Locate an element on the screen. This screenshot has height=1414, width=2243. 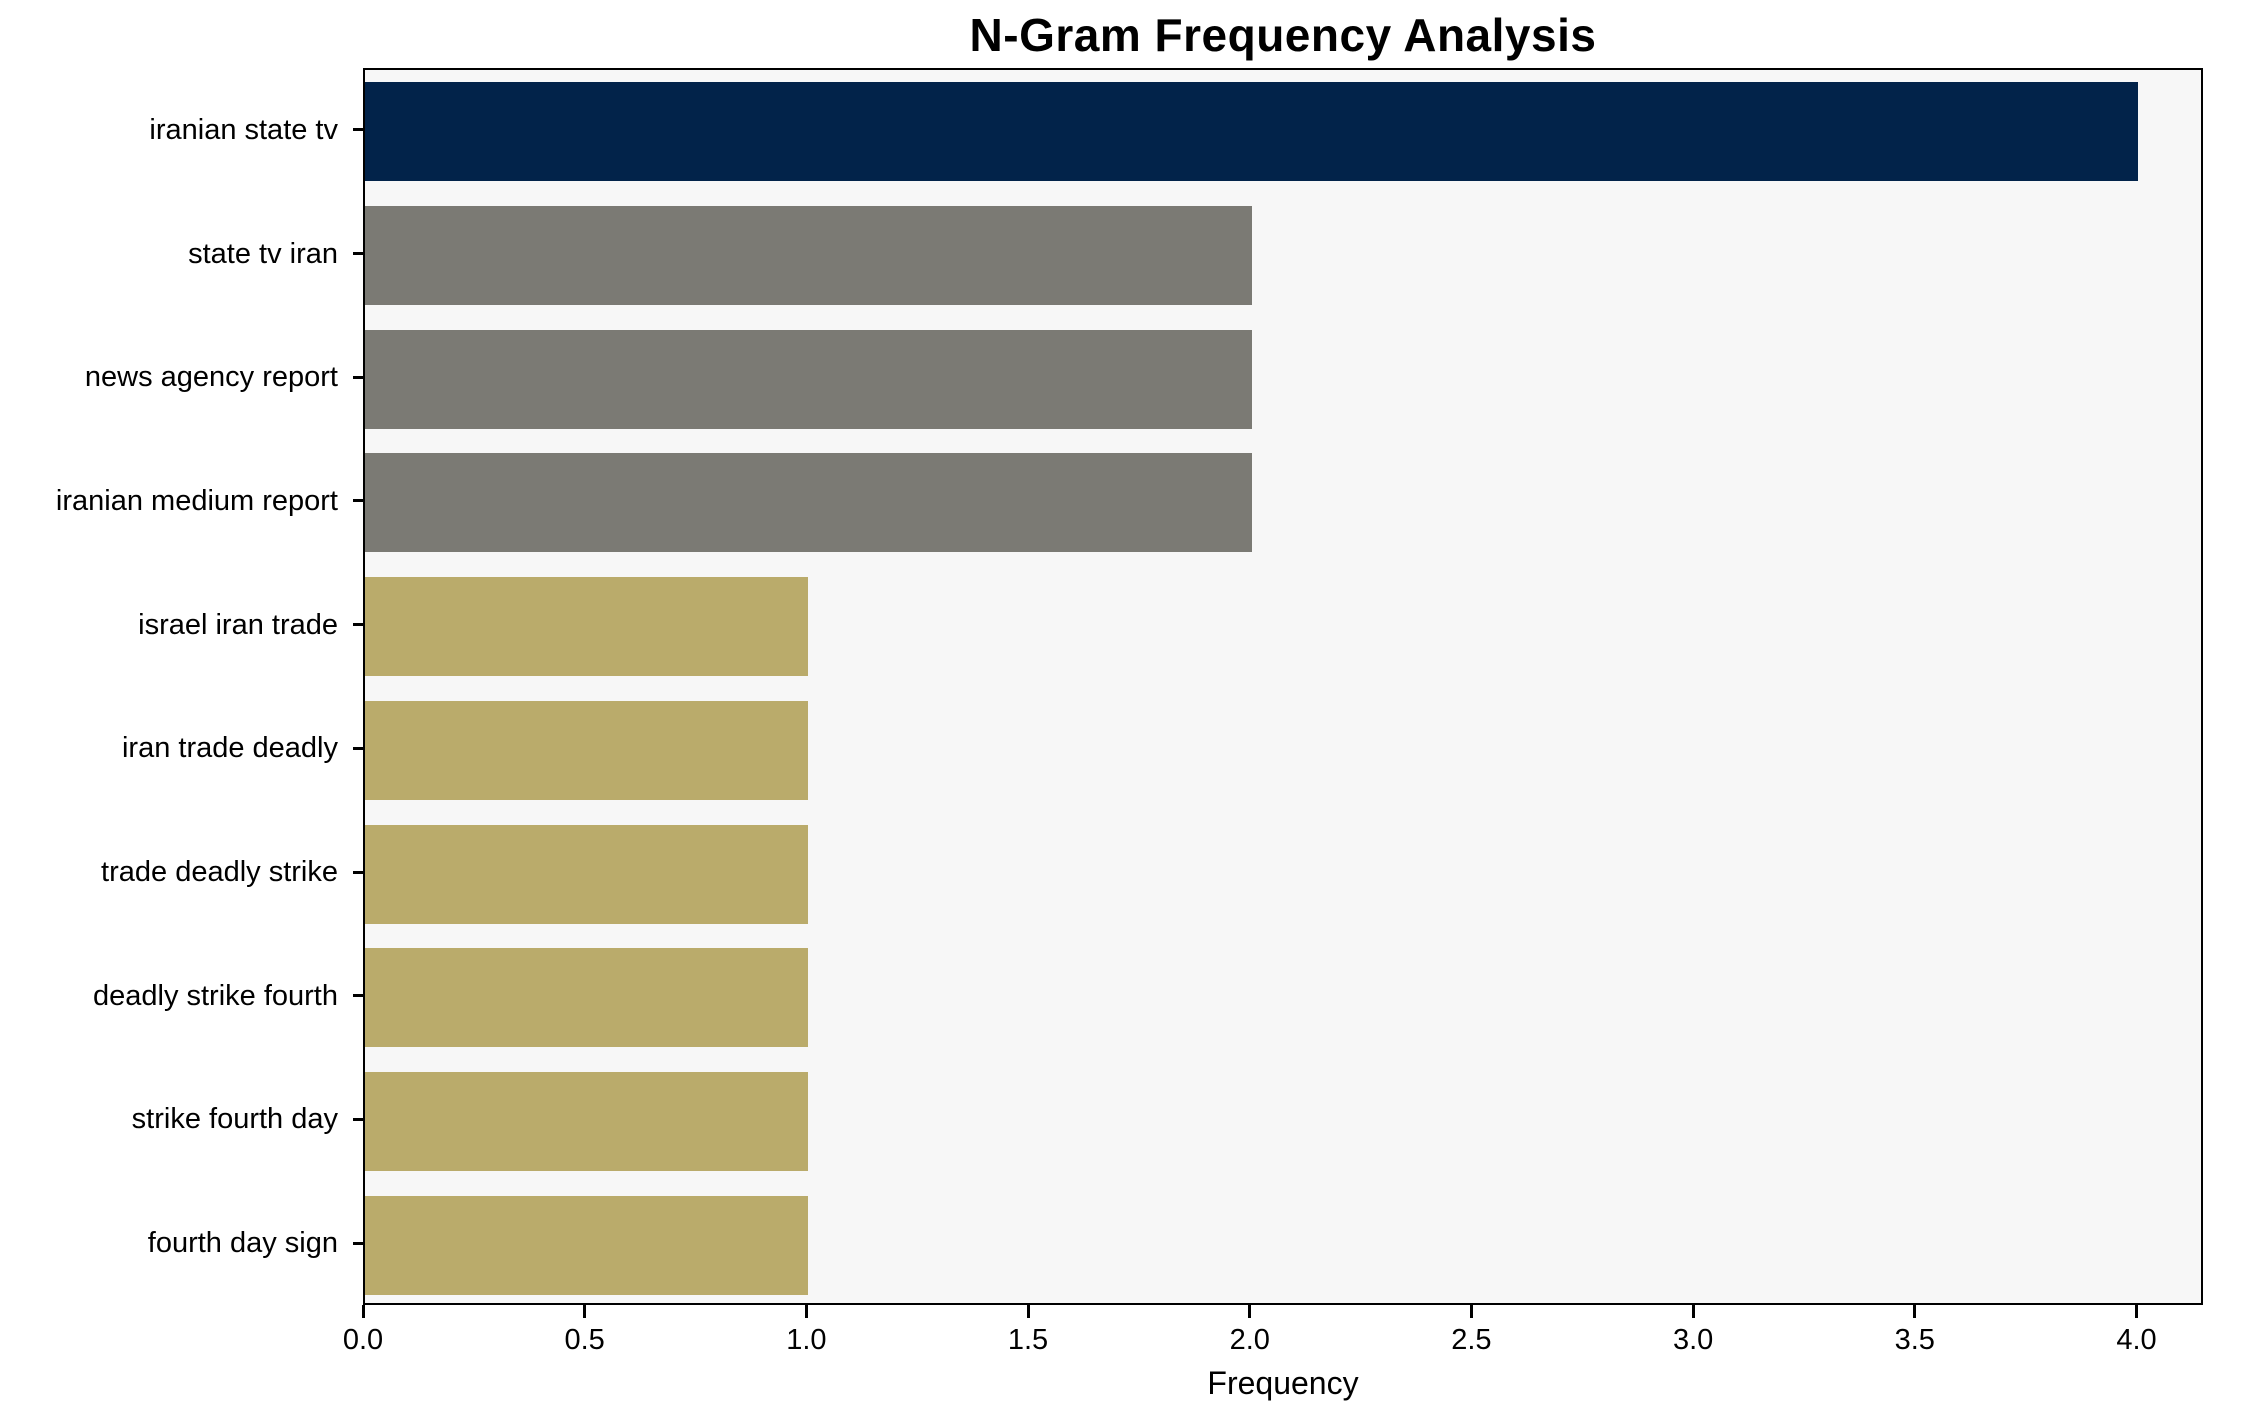
x-axis-tick-label: 2.5 is located at coordinates (1471, 1340).